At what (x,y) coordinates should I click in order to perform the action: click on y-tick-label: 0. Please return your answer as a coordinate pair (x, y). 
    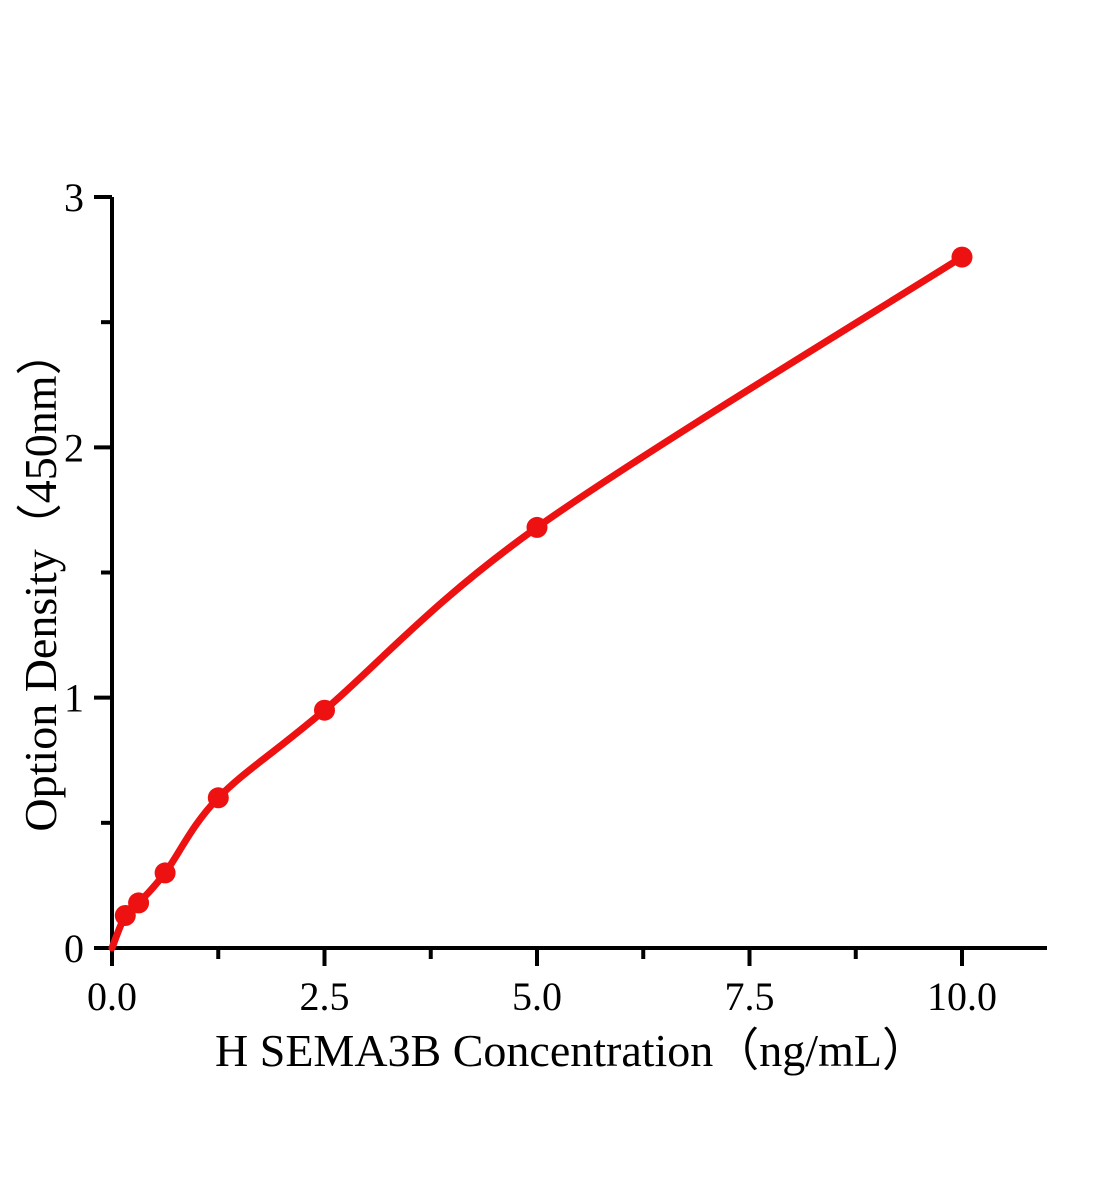
    Looking at the image, I should click on (74, 948).